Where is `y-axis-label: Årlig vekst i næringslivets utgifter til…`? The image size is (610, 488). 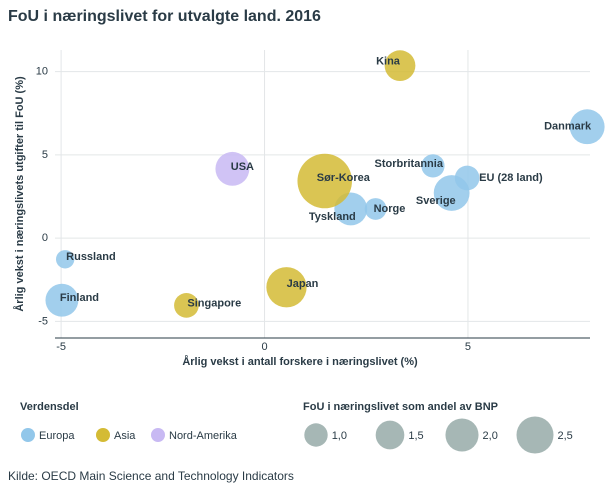 y-axis-label: Årlig vekst i næringslivets utgifter til… is located at coordinates (19, 194).